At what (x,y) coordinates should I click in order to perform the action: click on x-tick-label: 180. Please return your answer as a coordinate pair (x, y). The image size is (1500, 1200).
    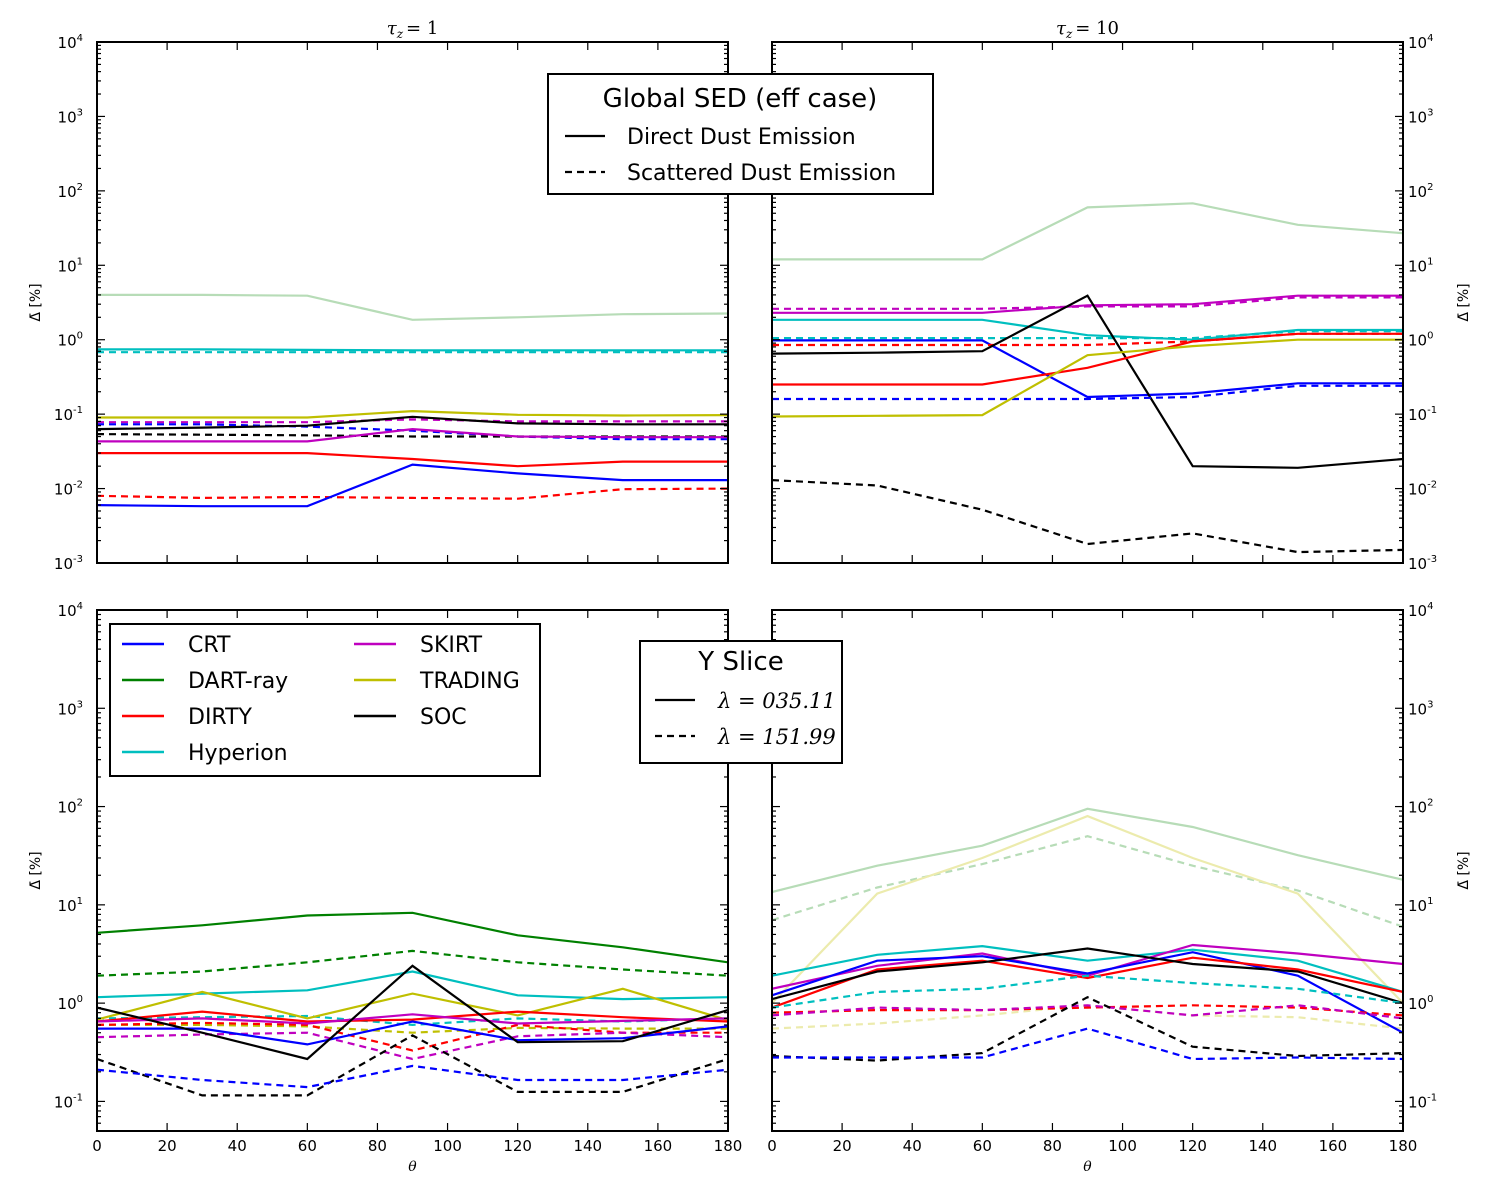
    Looking at the image, I should click on (728, 1146).